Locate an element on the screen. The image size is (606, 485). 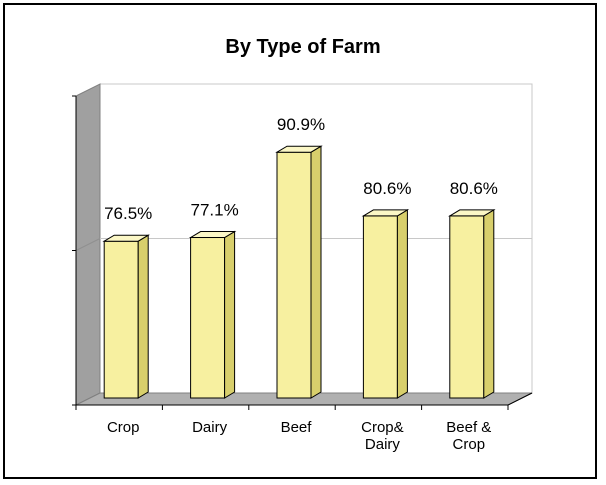
category-label: Beef is located at coordinates (297, 427).